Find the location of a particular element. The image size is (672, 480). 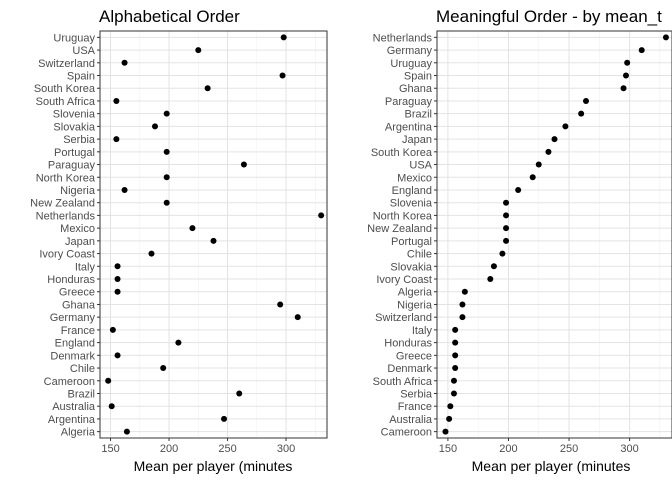

y-tick-label: Spain is located at coordinates (418, 77).